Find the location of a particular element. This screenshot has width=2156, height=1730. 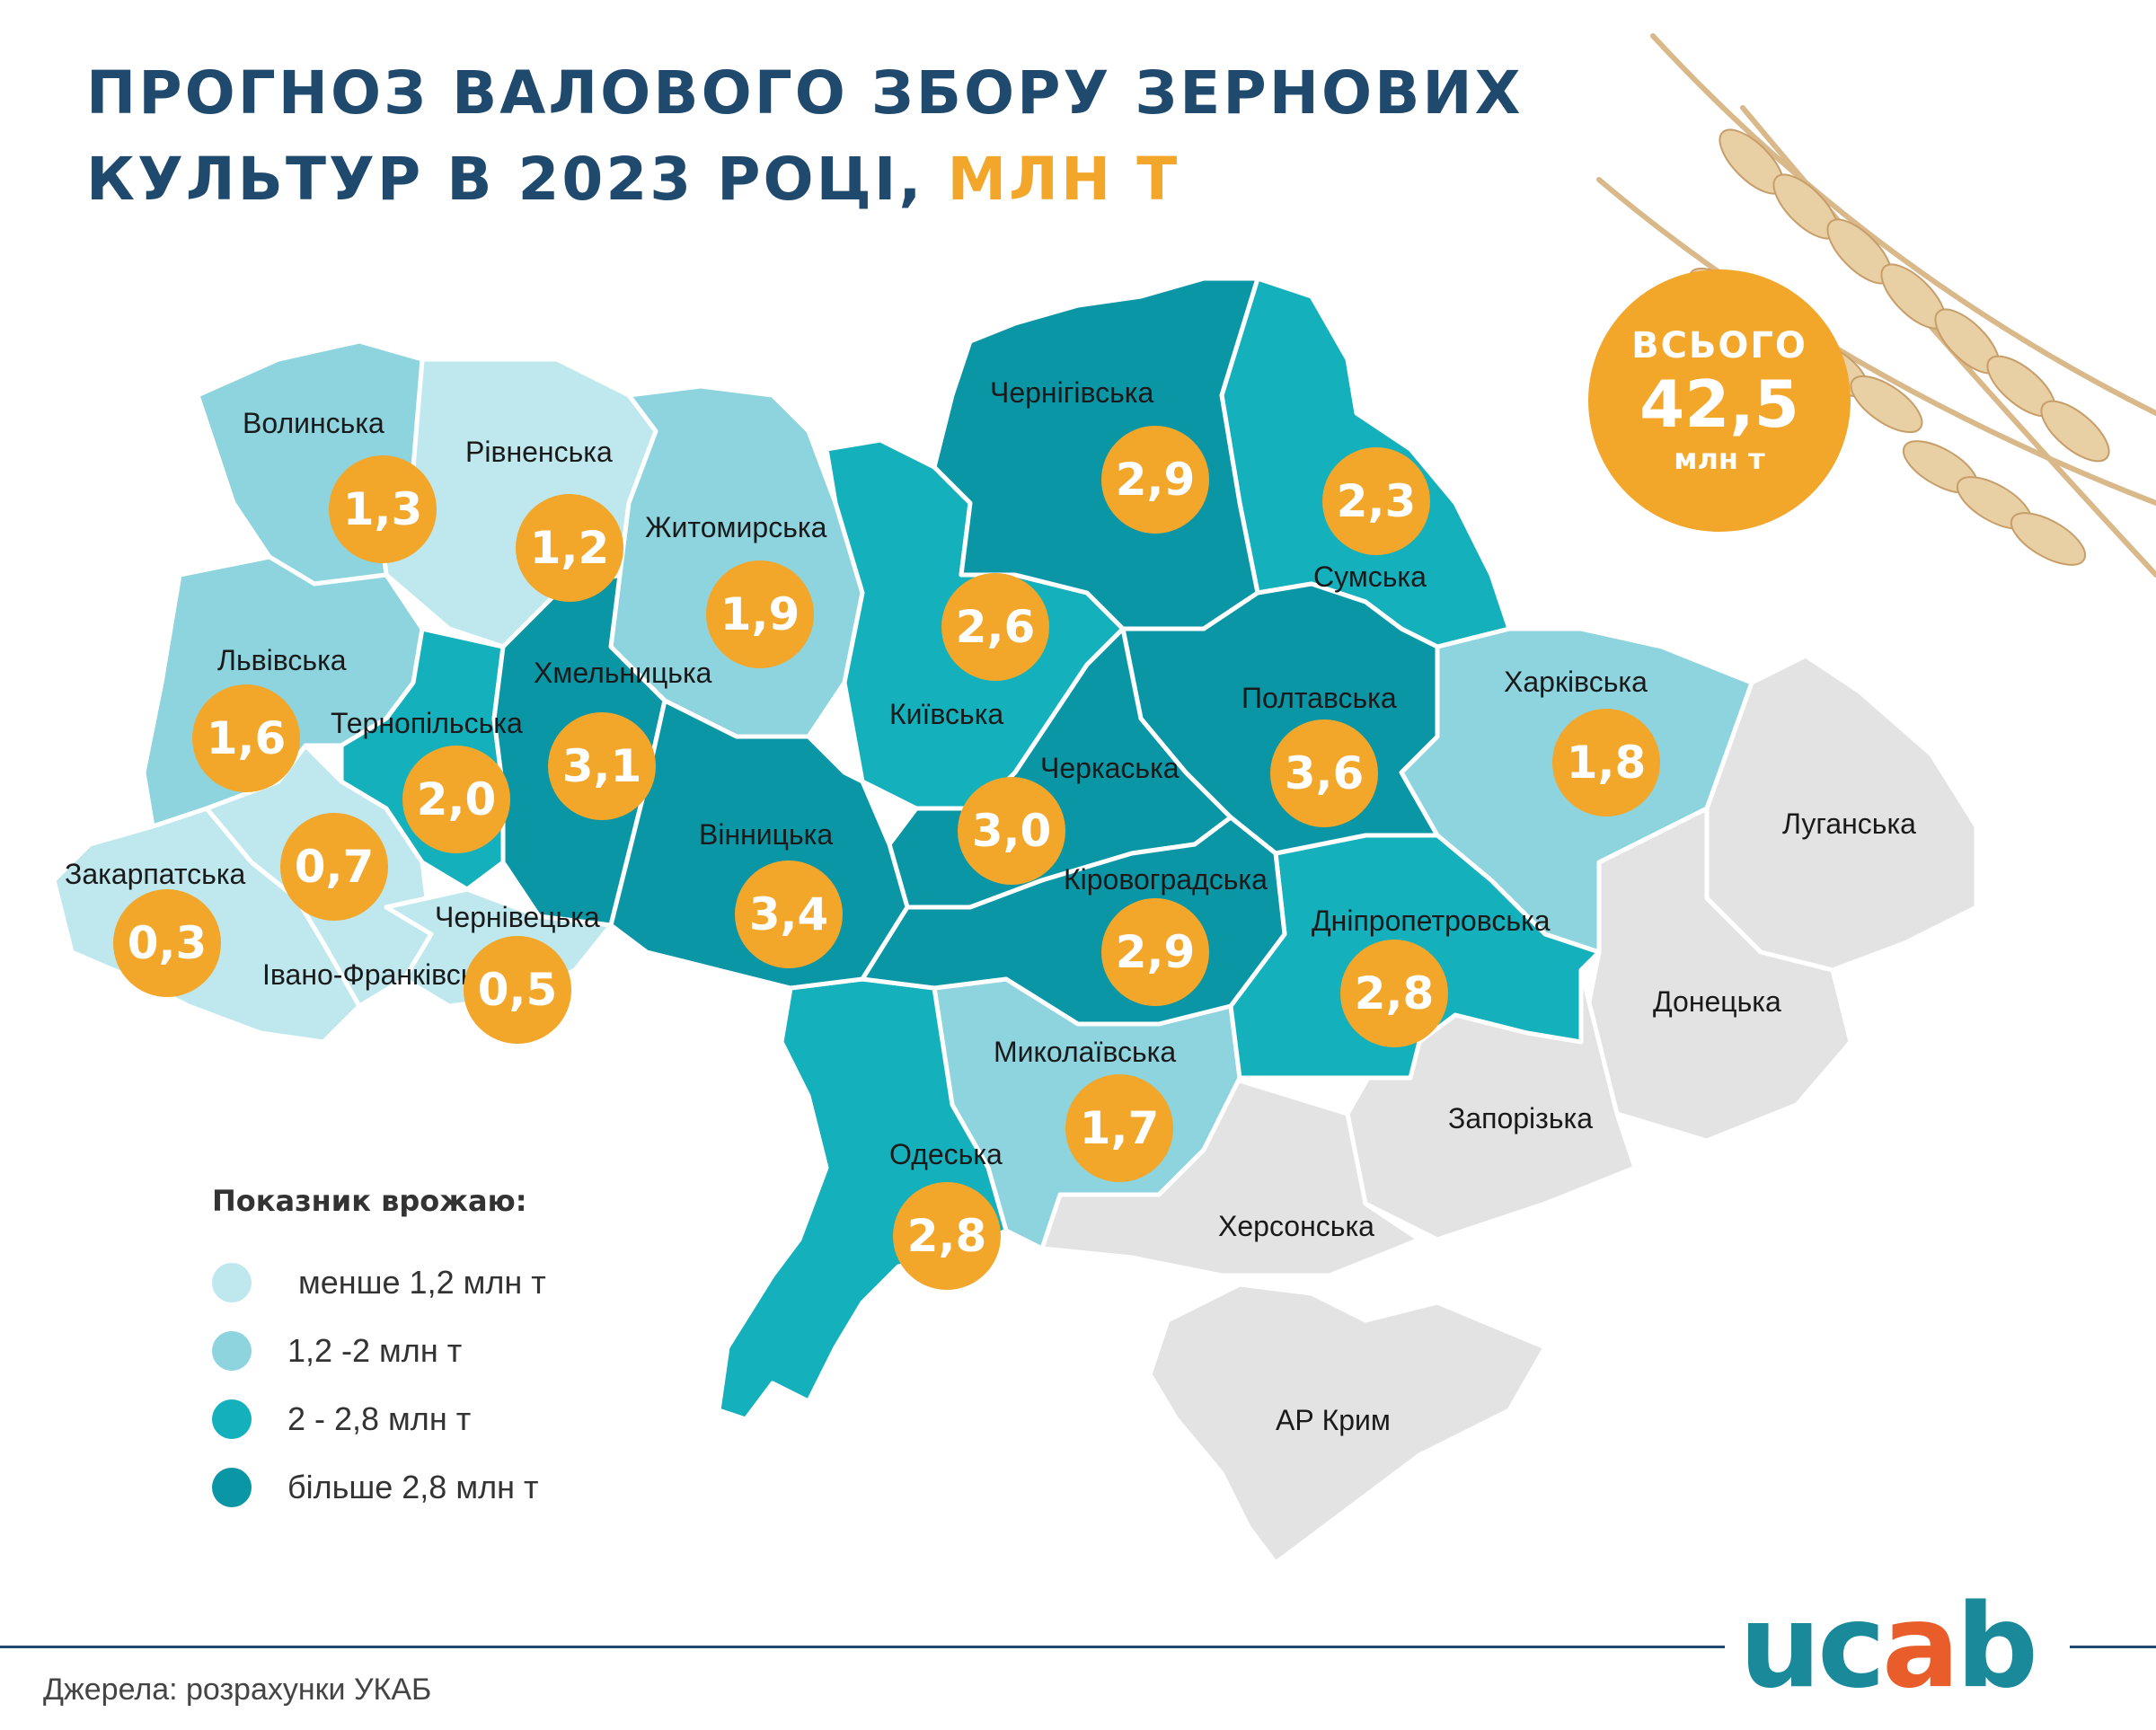

badge-khmelnytska: 3,1 is located at coordinates (602, 766).